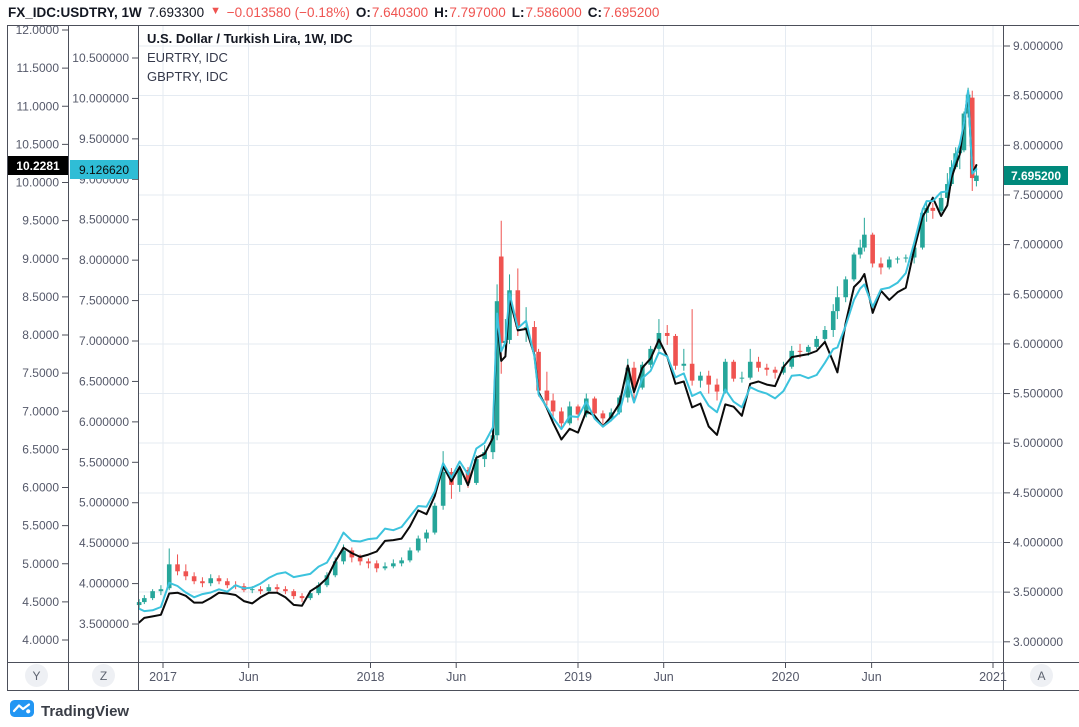 The width and height of the screenshot is (1079, 727). What do you see at coordinates (1036, 175) in the screenshot?
I see `usdtry-price-label: 7.695200` at bounding box center [1036, 175].